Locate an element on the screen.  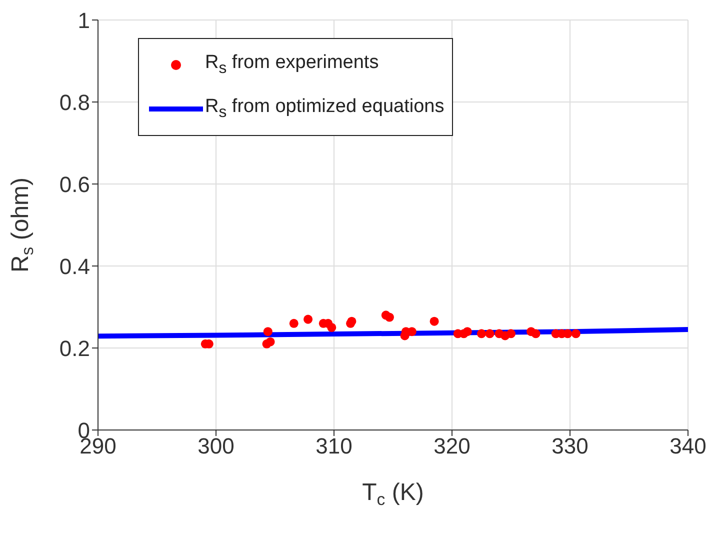
y-tick-label: 0.6 is located at coordinates (74, 184).